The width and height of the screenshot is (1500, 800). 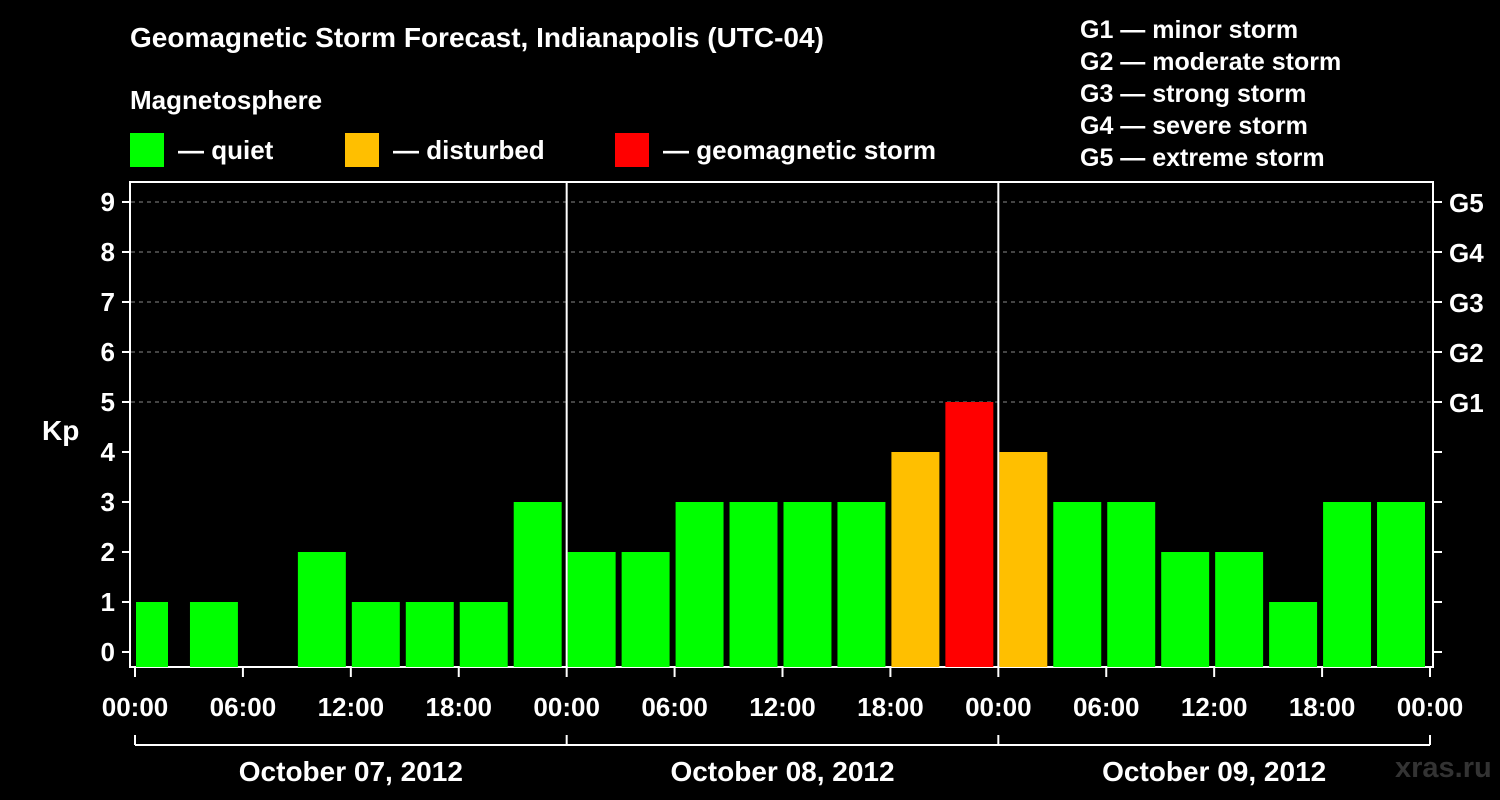 I want to click on day-label-1: October 08, 2012, so click(x=782, y=771).